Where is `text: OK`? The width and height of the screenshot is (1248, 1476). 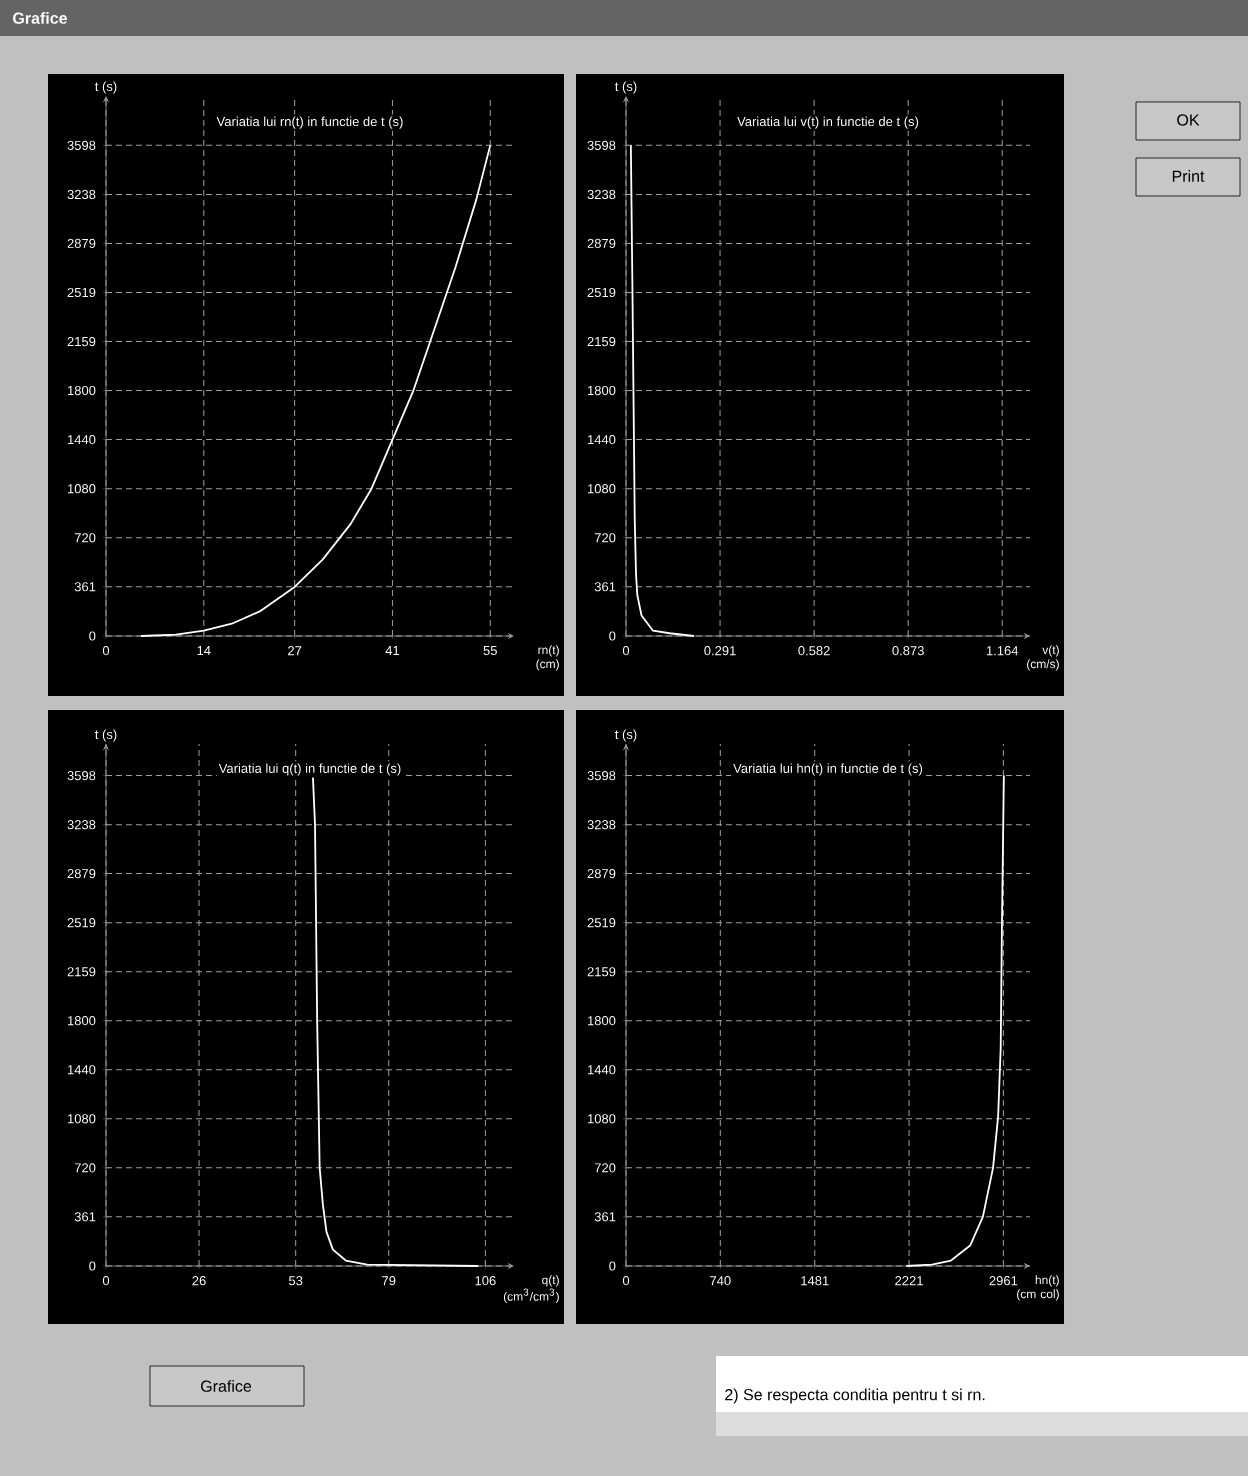
text: OK is located at coordinates (1188, 120).